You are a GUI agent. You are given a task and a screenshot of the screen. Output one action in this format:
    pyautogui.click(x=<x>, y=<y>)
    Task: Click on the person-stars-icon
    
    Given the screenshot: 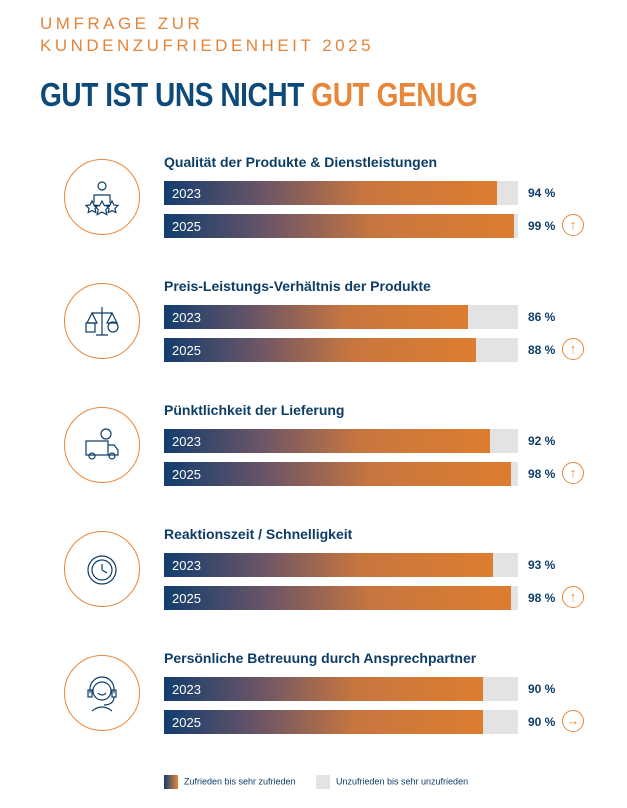 What is the action you would take?
    pyautogui.click(x=102, y=198)
    